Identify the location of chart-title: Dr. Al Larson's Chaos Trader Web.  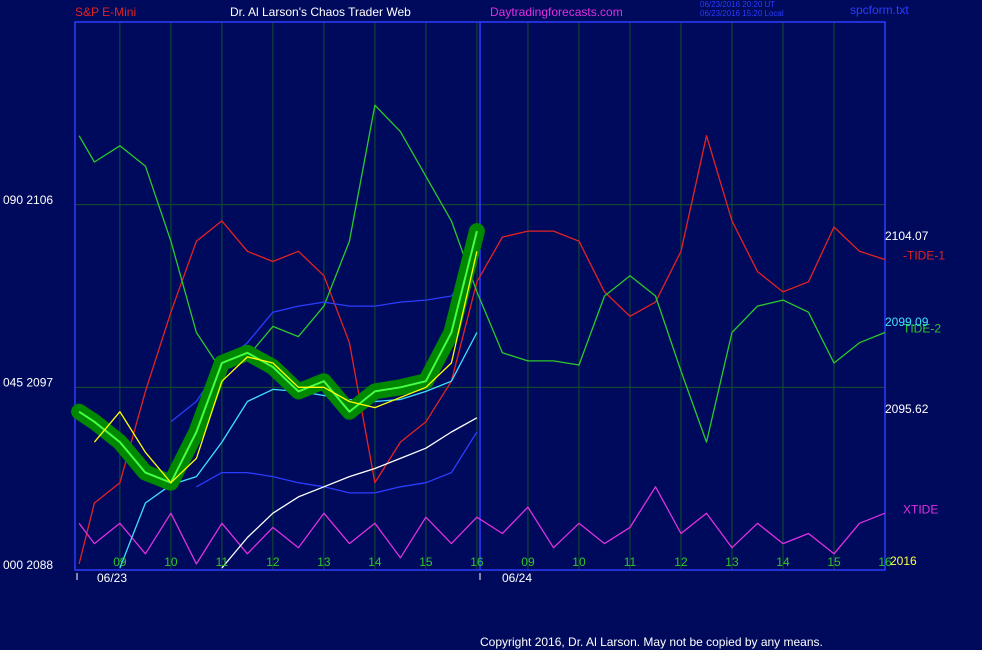
(320, 12).